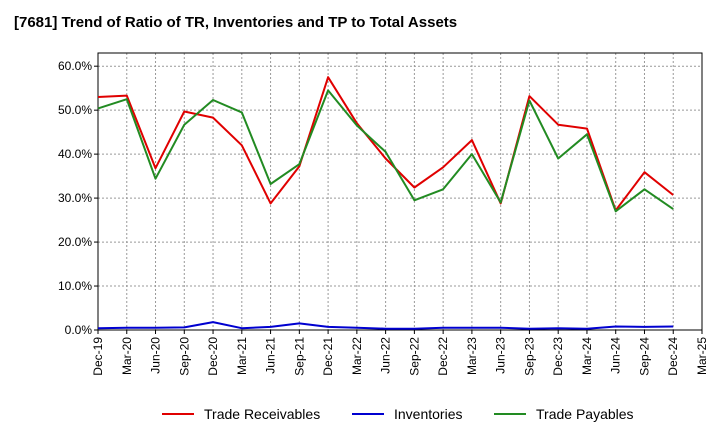 This screenshot has height=440, width=720. Describe the element at coordinates (414, 356) in the screenshot. I see `x-tick-label: Sep-22` at that location.